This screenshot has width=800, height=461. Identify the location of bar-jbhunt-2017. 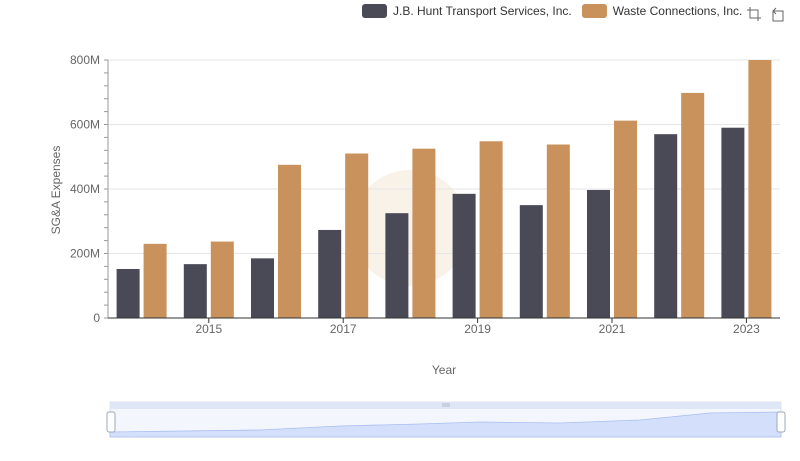
(330, 273).